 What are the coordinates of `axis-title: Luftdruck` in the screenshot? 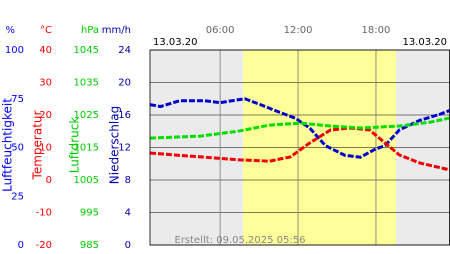 It's located at (75, 145).